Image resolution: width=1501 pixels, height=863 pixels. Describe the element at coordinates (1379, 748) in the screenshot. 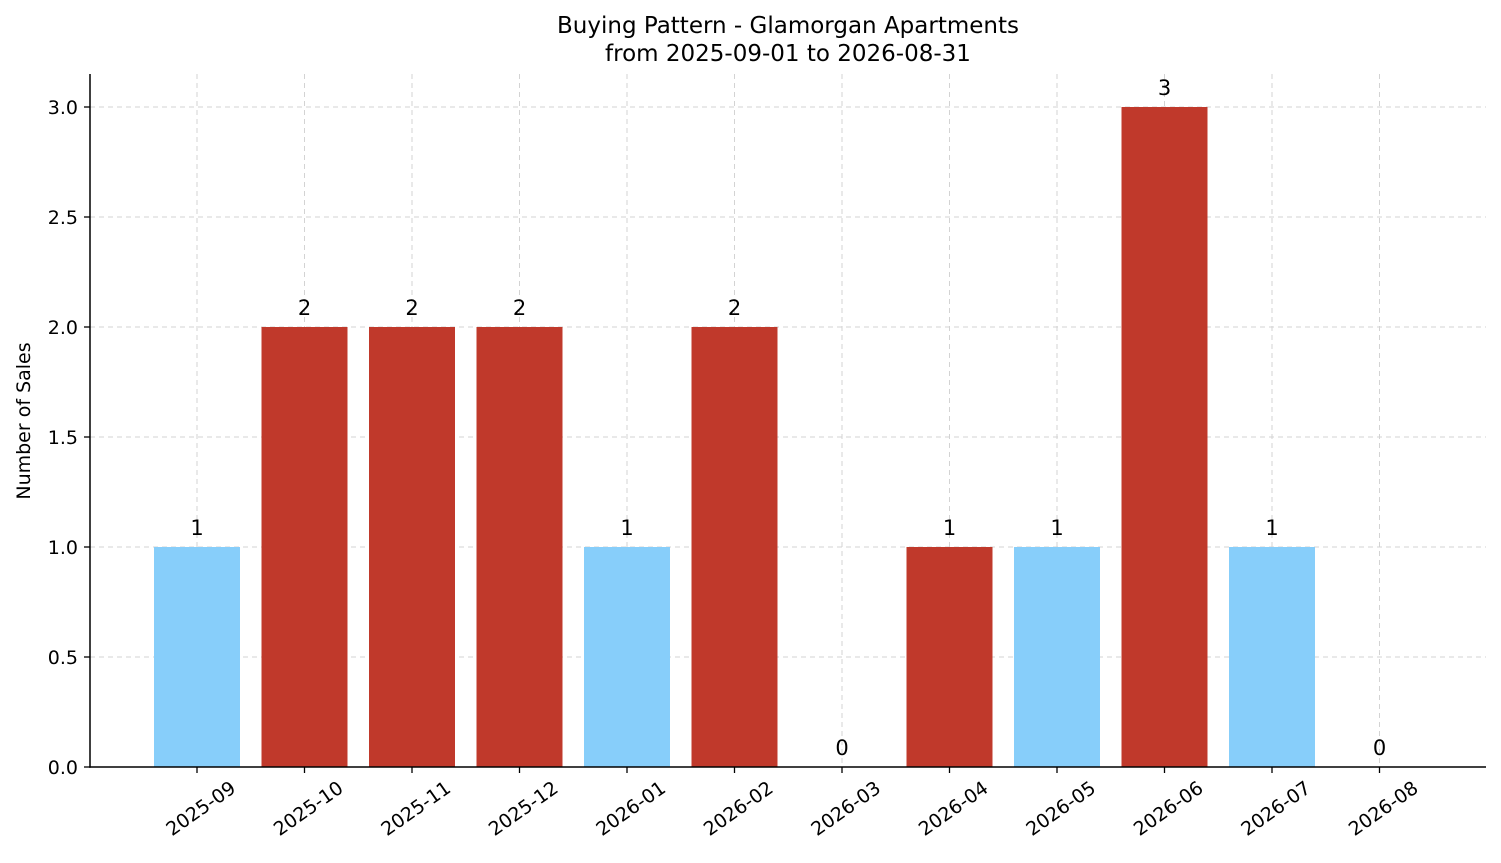

I see `data-label-2026-08: 0` at that location.